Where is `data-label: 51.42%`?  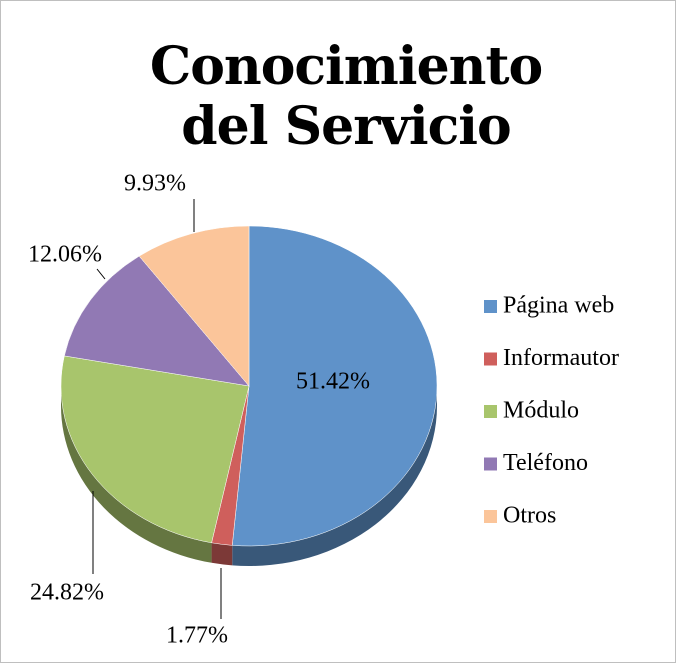
data-label: 51.42% is located at coordinates (333, 382).